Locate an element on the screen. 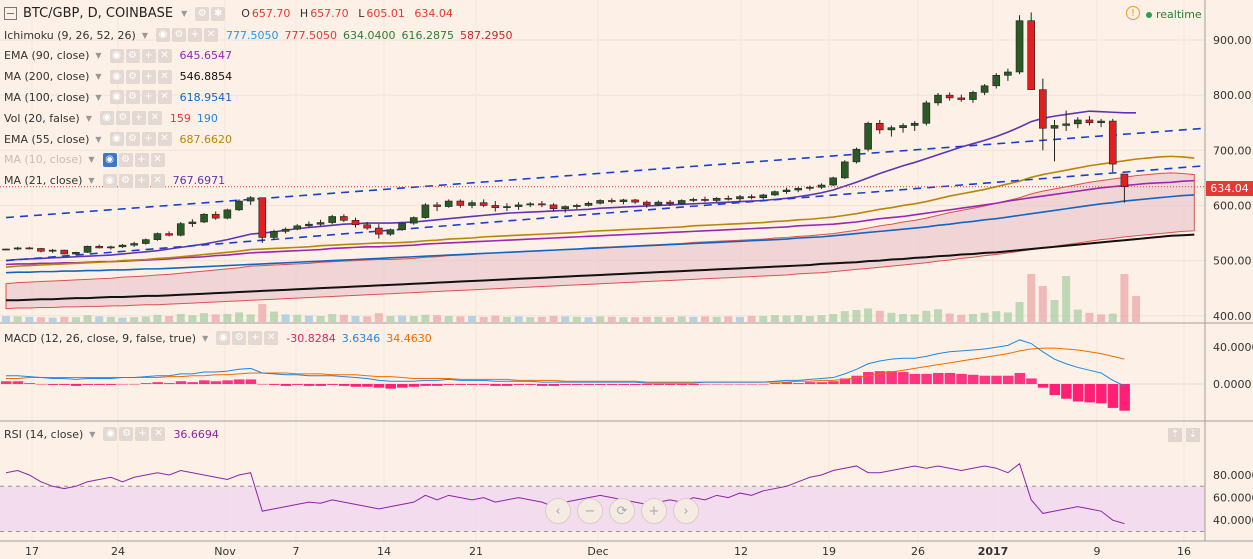 Image resolution: width=1253 pixels, height=559 pixels. price-tick-label: 600.00 is located at coordinates (1232, 205).